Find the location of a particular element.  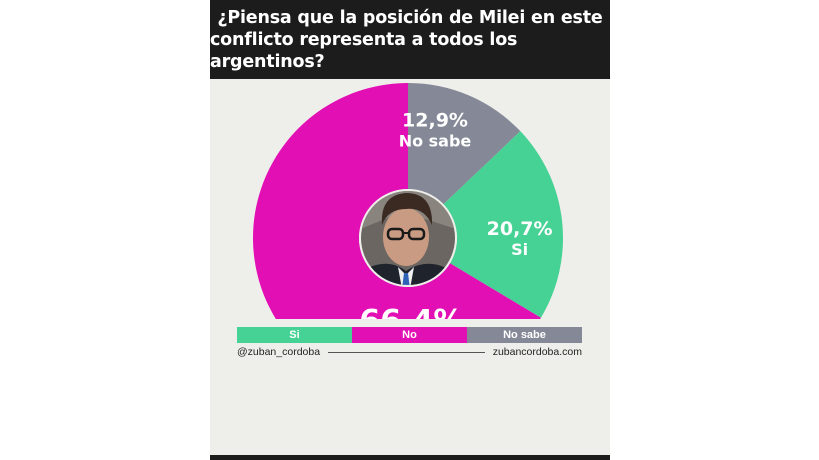

bottom-bar is located at coordinates (410, 457).